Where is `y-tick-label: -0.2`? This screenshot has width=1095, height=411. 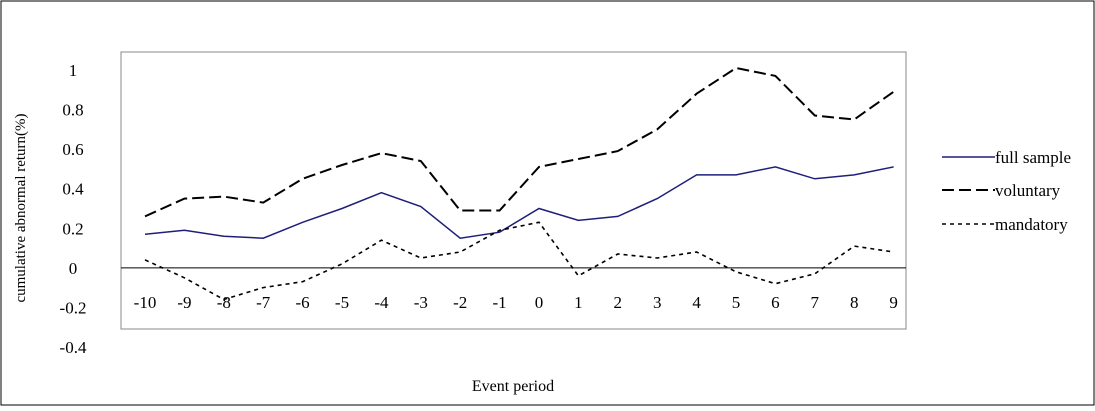 y-tick-label: -0.2 is located at coordinates (73, 307).